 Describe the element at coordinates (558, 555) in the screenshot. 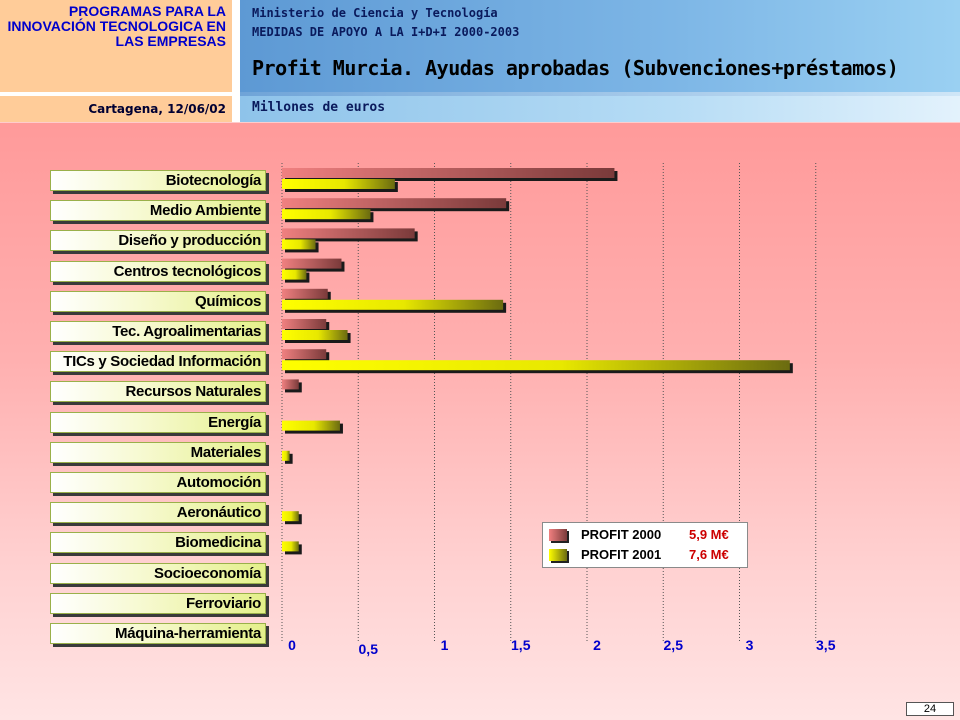

I see `legend-swatch-profit2001` at that location.